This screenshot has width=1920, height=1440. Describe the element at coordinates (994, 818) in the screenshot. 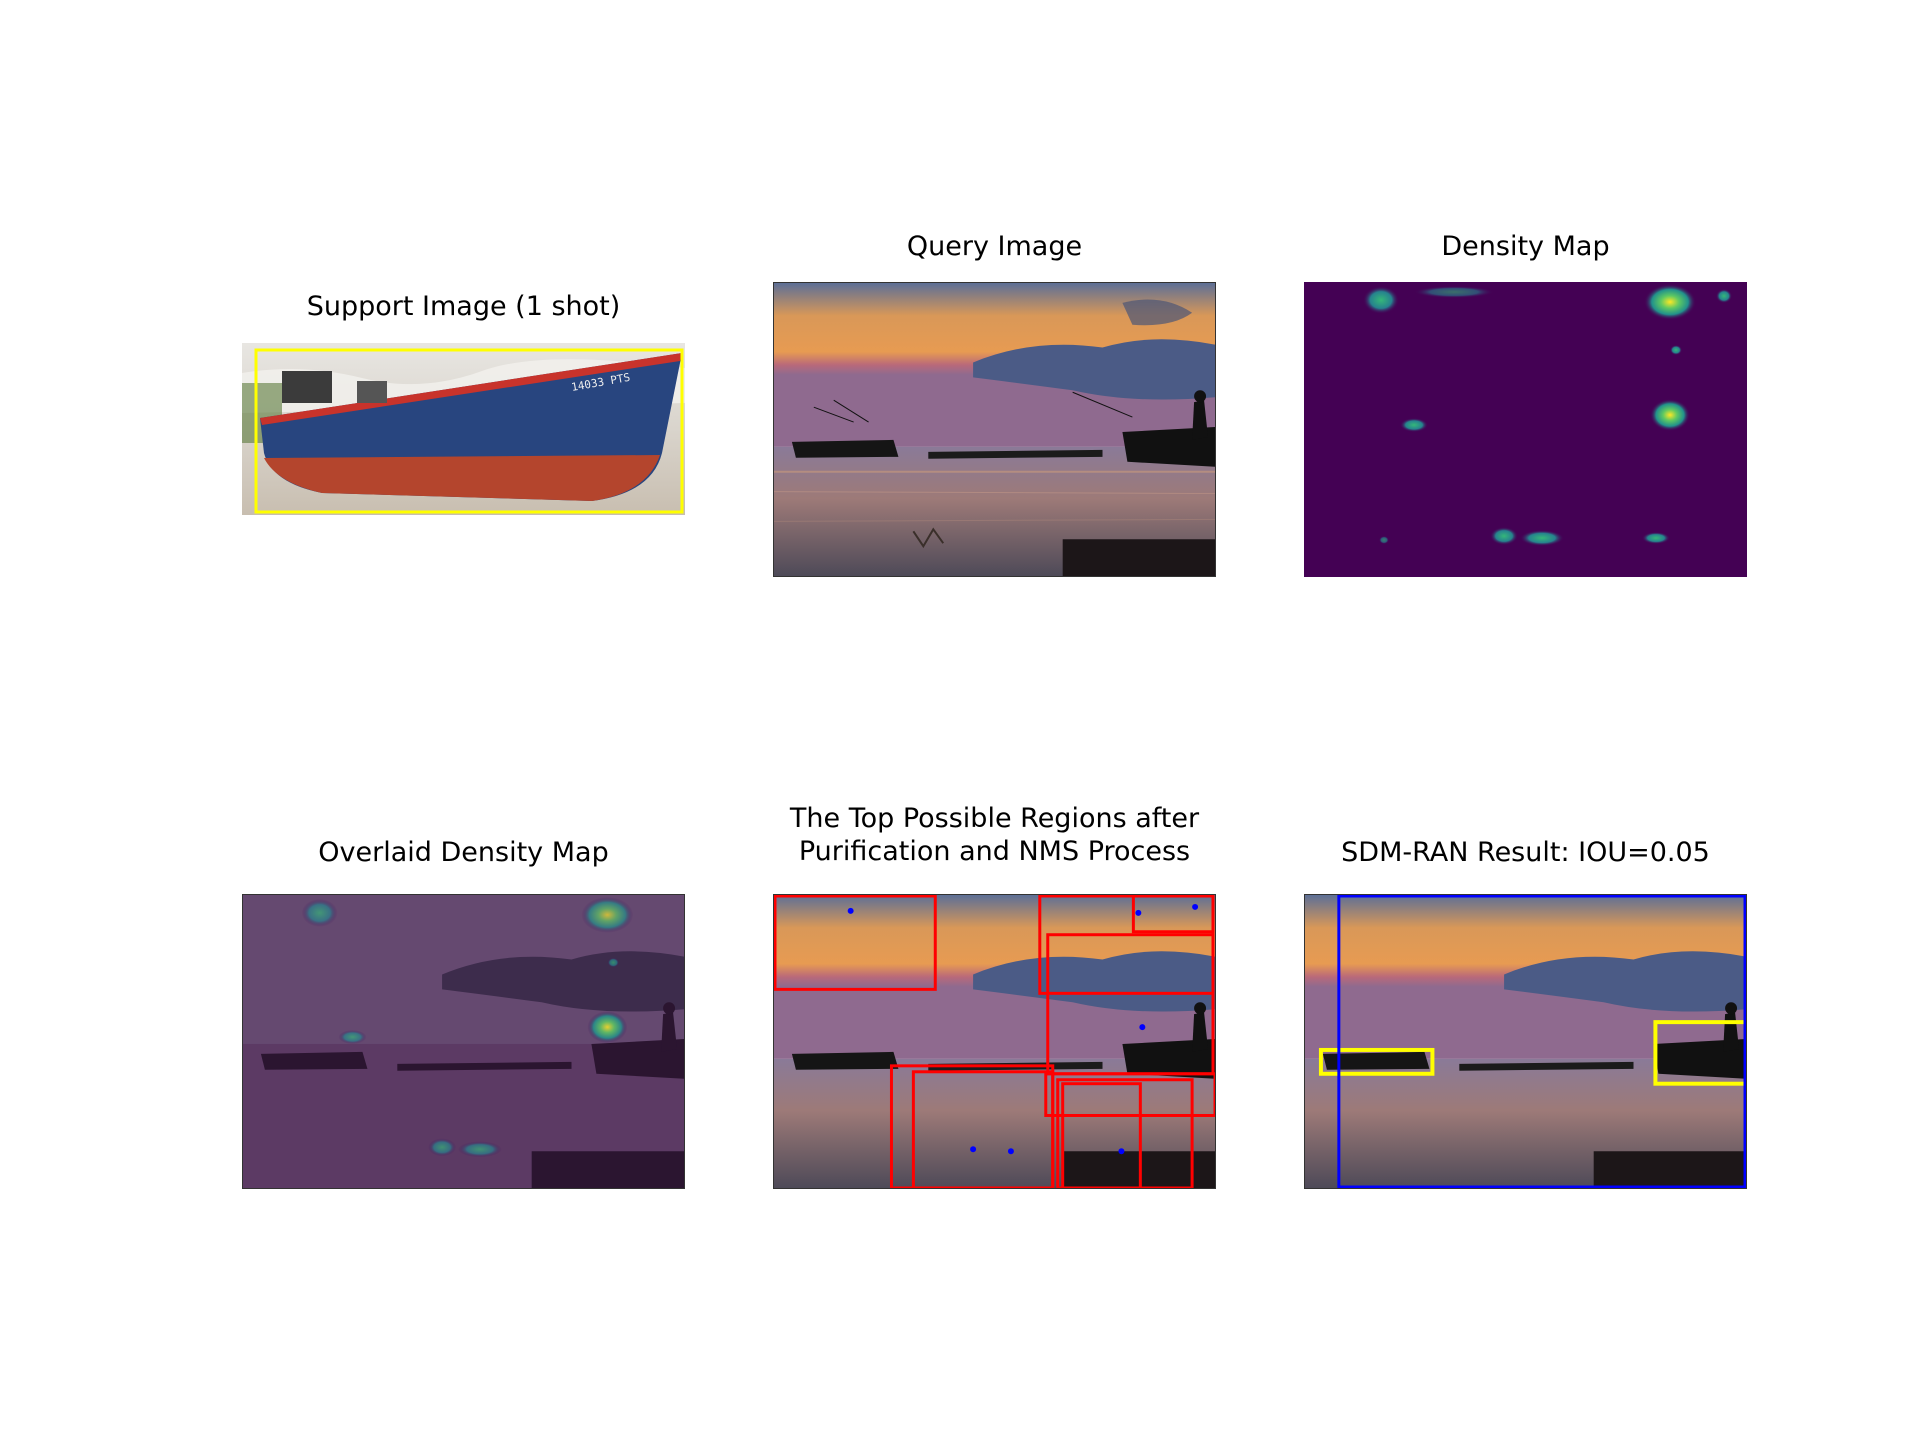

I see `top-regions-title-line-1: The Top Possible Regions after` at that location.